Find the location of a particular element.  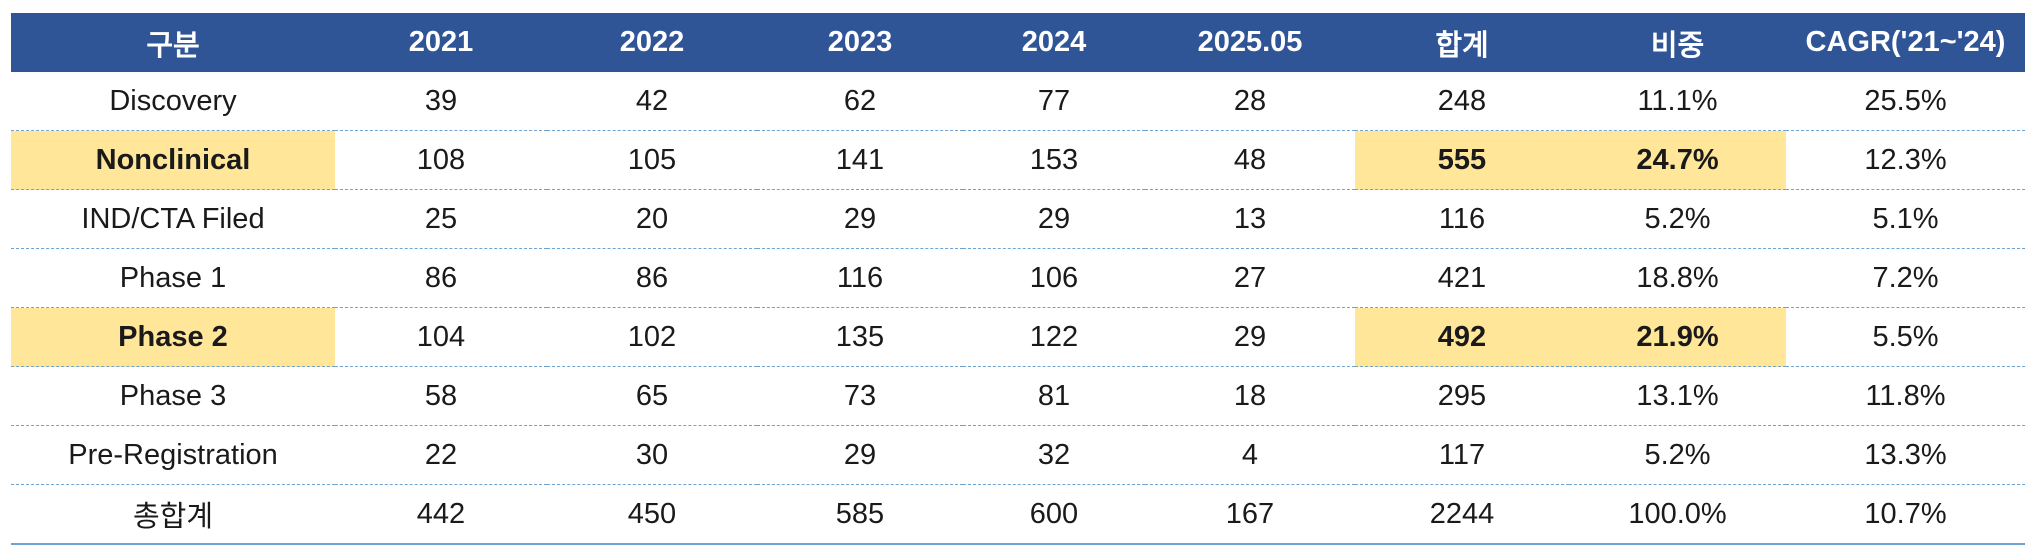

cell-cagr: 10.7% is located at coordinates (1905, 514).